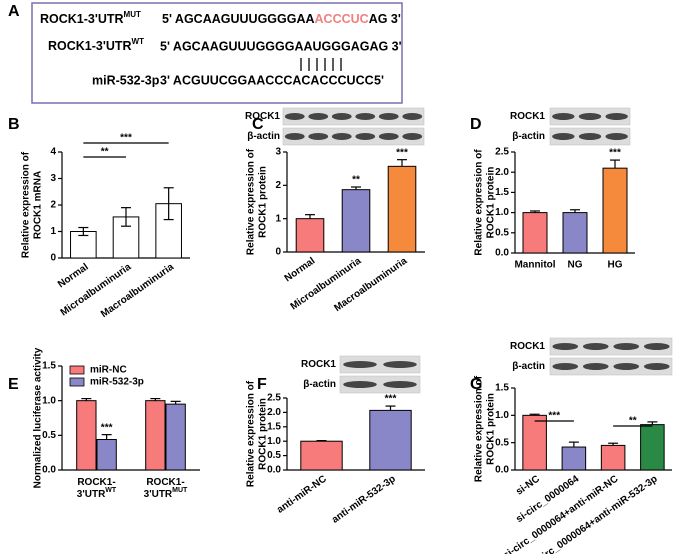 The width and height of the screenshot is (685, 554). What do you see at coordinates (38, 417) in the screenshot?
I see `y-axis-label: Normalized luciferase activity` at bounding box center [38, 417].